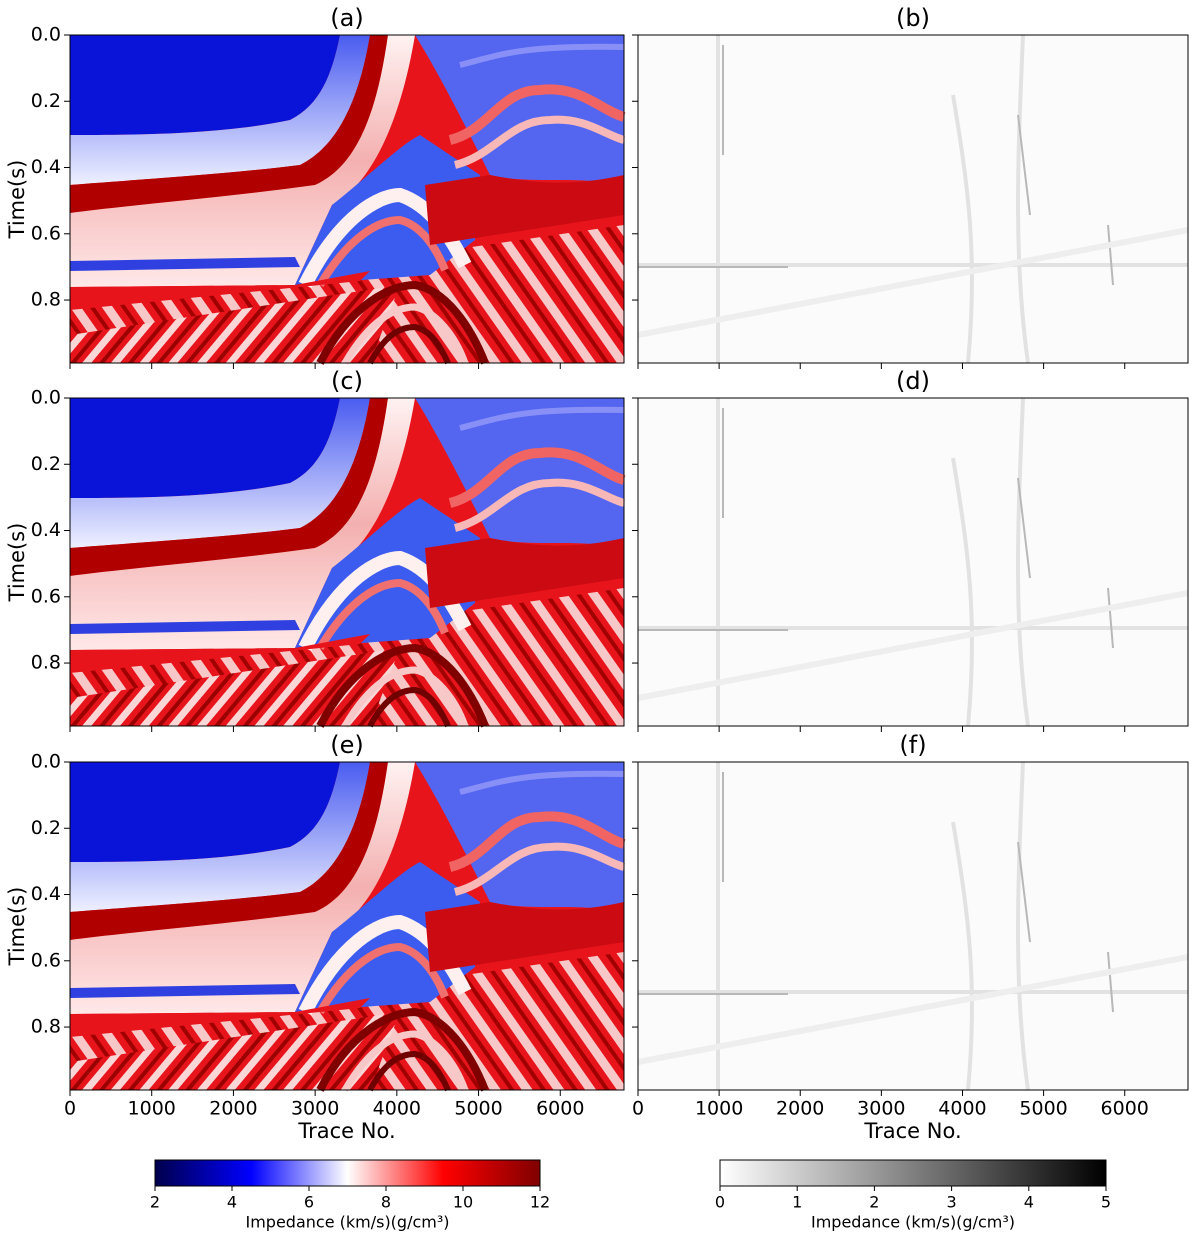 This screenshot has width=1199, height=1241. What do you see at coordinates (720, 1202) in the screenshot?
I see `colorbar-tick-label: 0` at bounding box center [720, 1202].